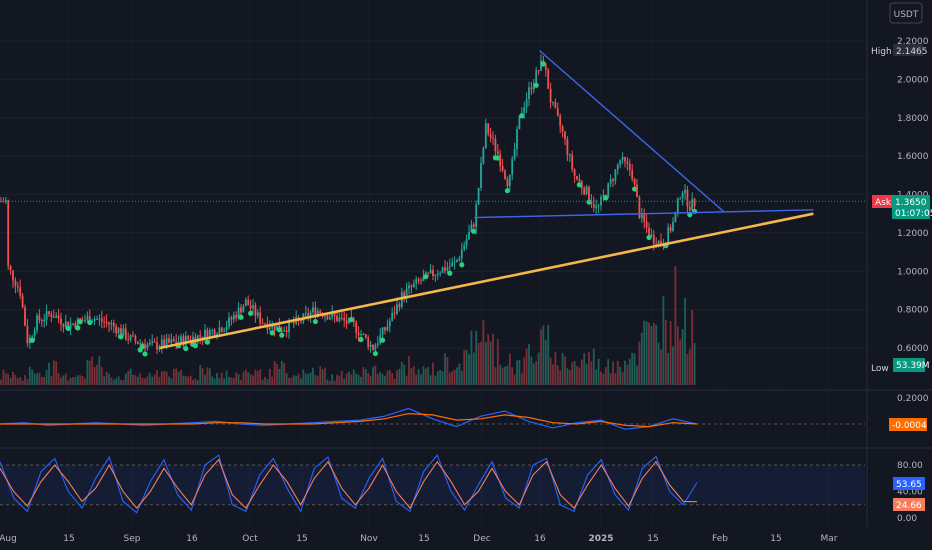  Describe the element at coordinates (906, 13) in the screenshot. I see `currency-badge: USDT` at that location.